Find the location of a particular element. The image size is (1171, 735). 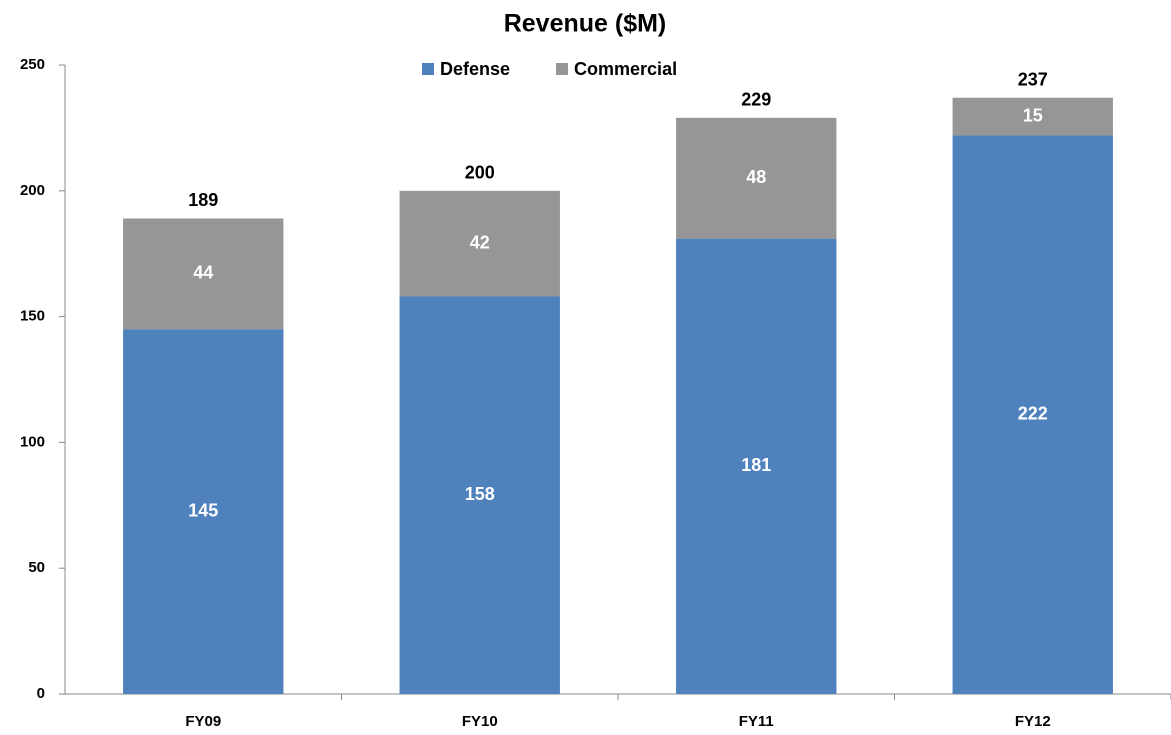

x-tick-label: FY12 is located at coordinates (1033, 721).